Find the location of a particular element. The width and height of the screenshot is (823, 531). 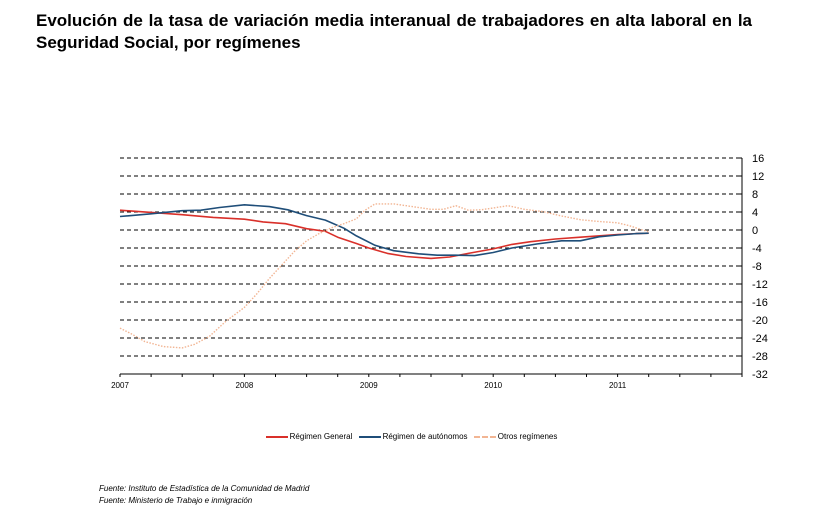

legend-label-otros-regimenes: Otros regímenes is located at coordinates (527, 436).